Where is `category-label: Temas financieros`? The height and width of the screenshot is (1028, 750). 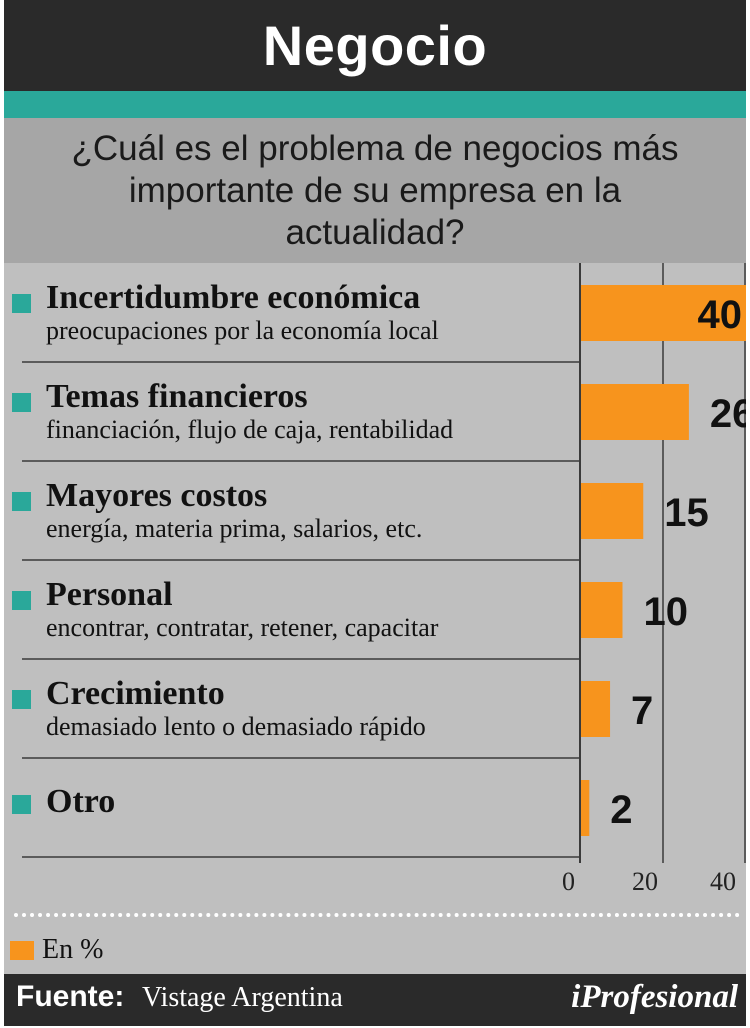
category-label: Temas financieros is located at coordinates (177, 396).